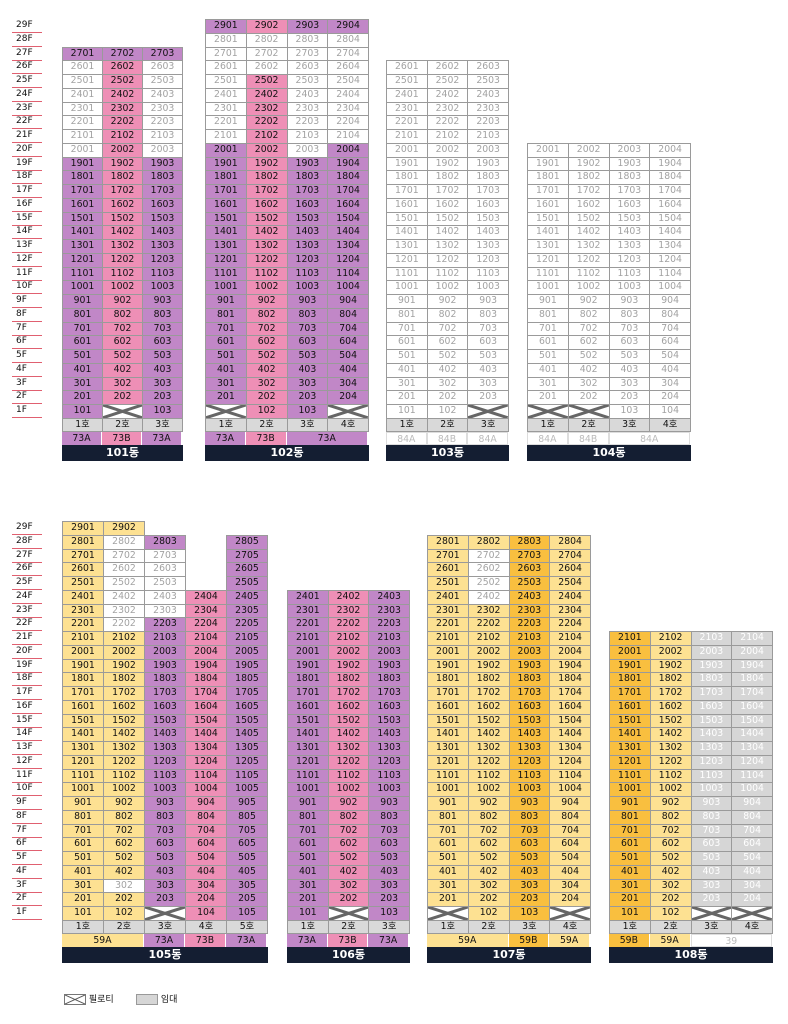  What do you see at coordinates (630, 913) in the screenshot?
I see `unit-cell: 101` at bounding box center [630, 913].